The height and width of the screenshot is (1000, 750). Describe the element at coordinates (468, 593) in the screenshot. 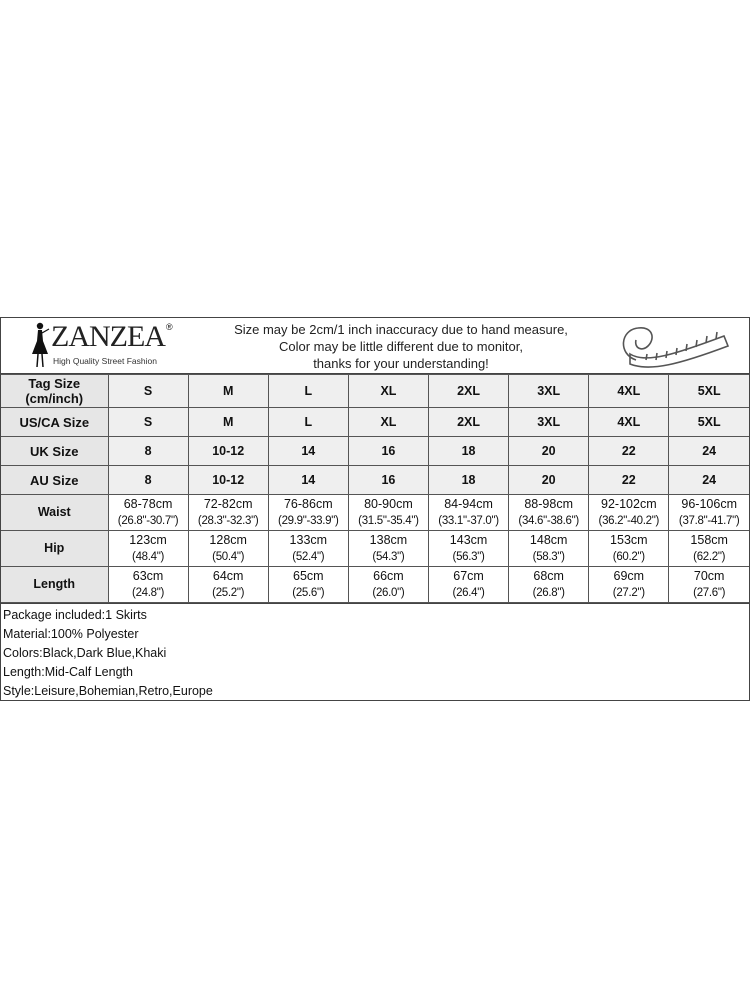

I see `inch-value: (26.4")` at that location.